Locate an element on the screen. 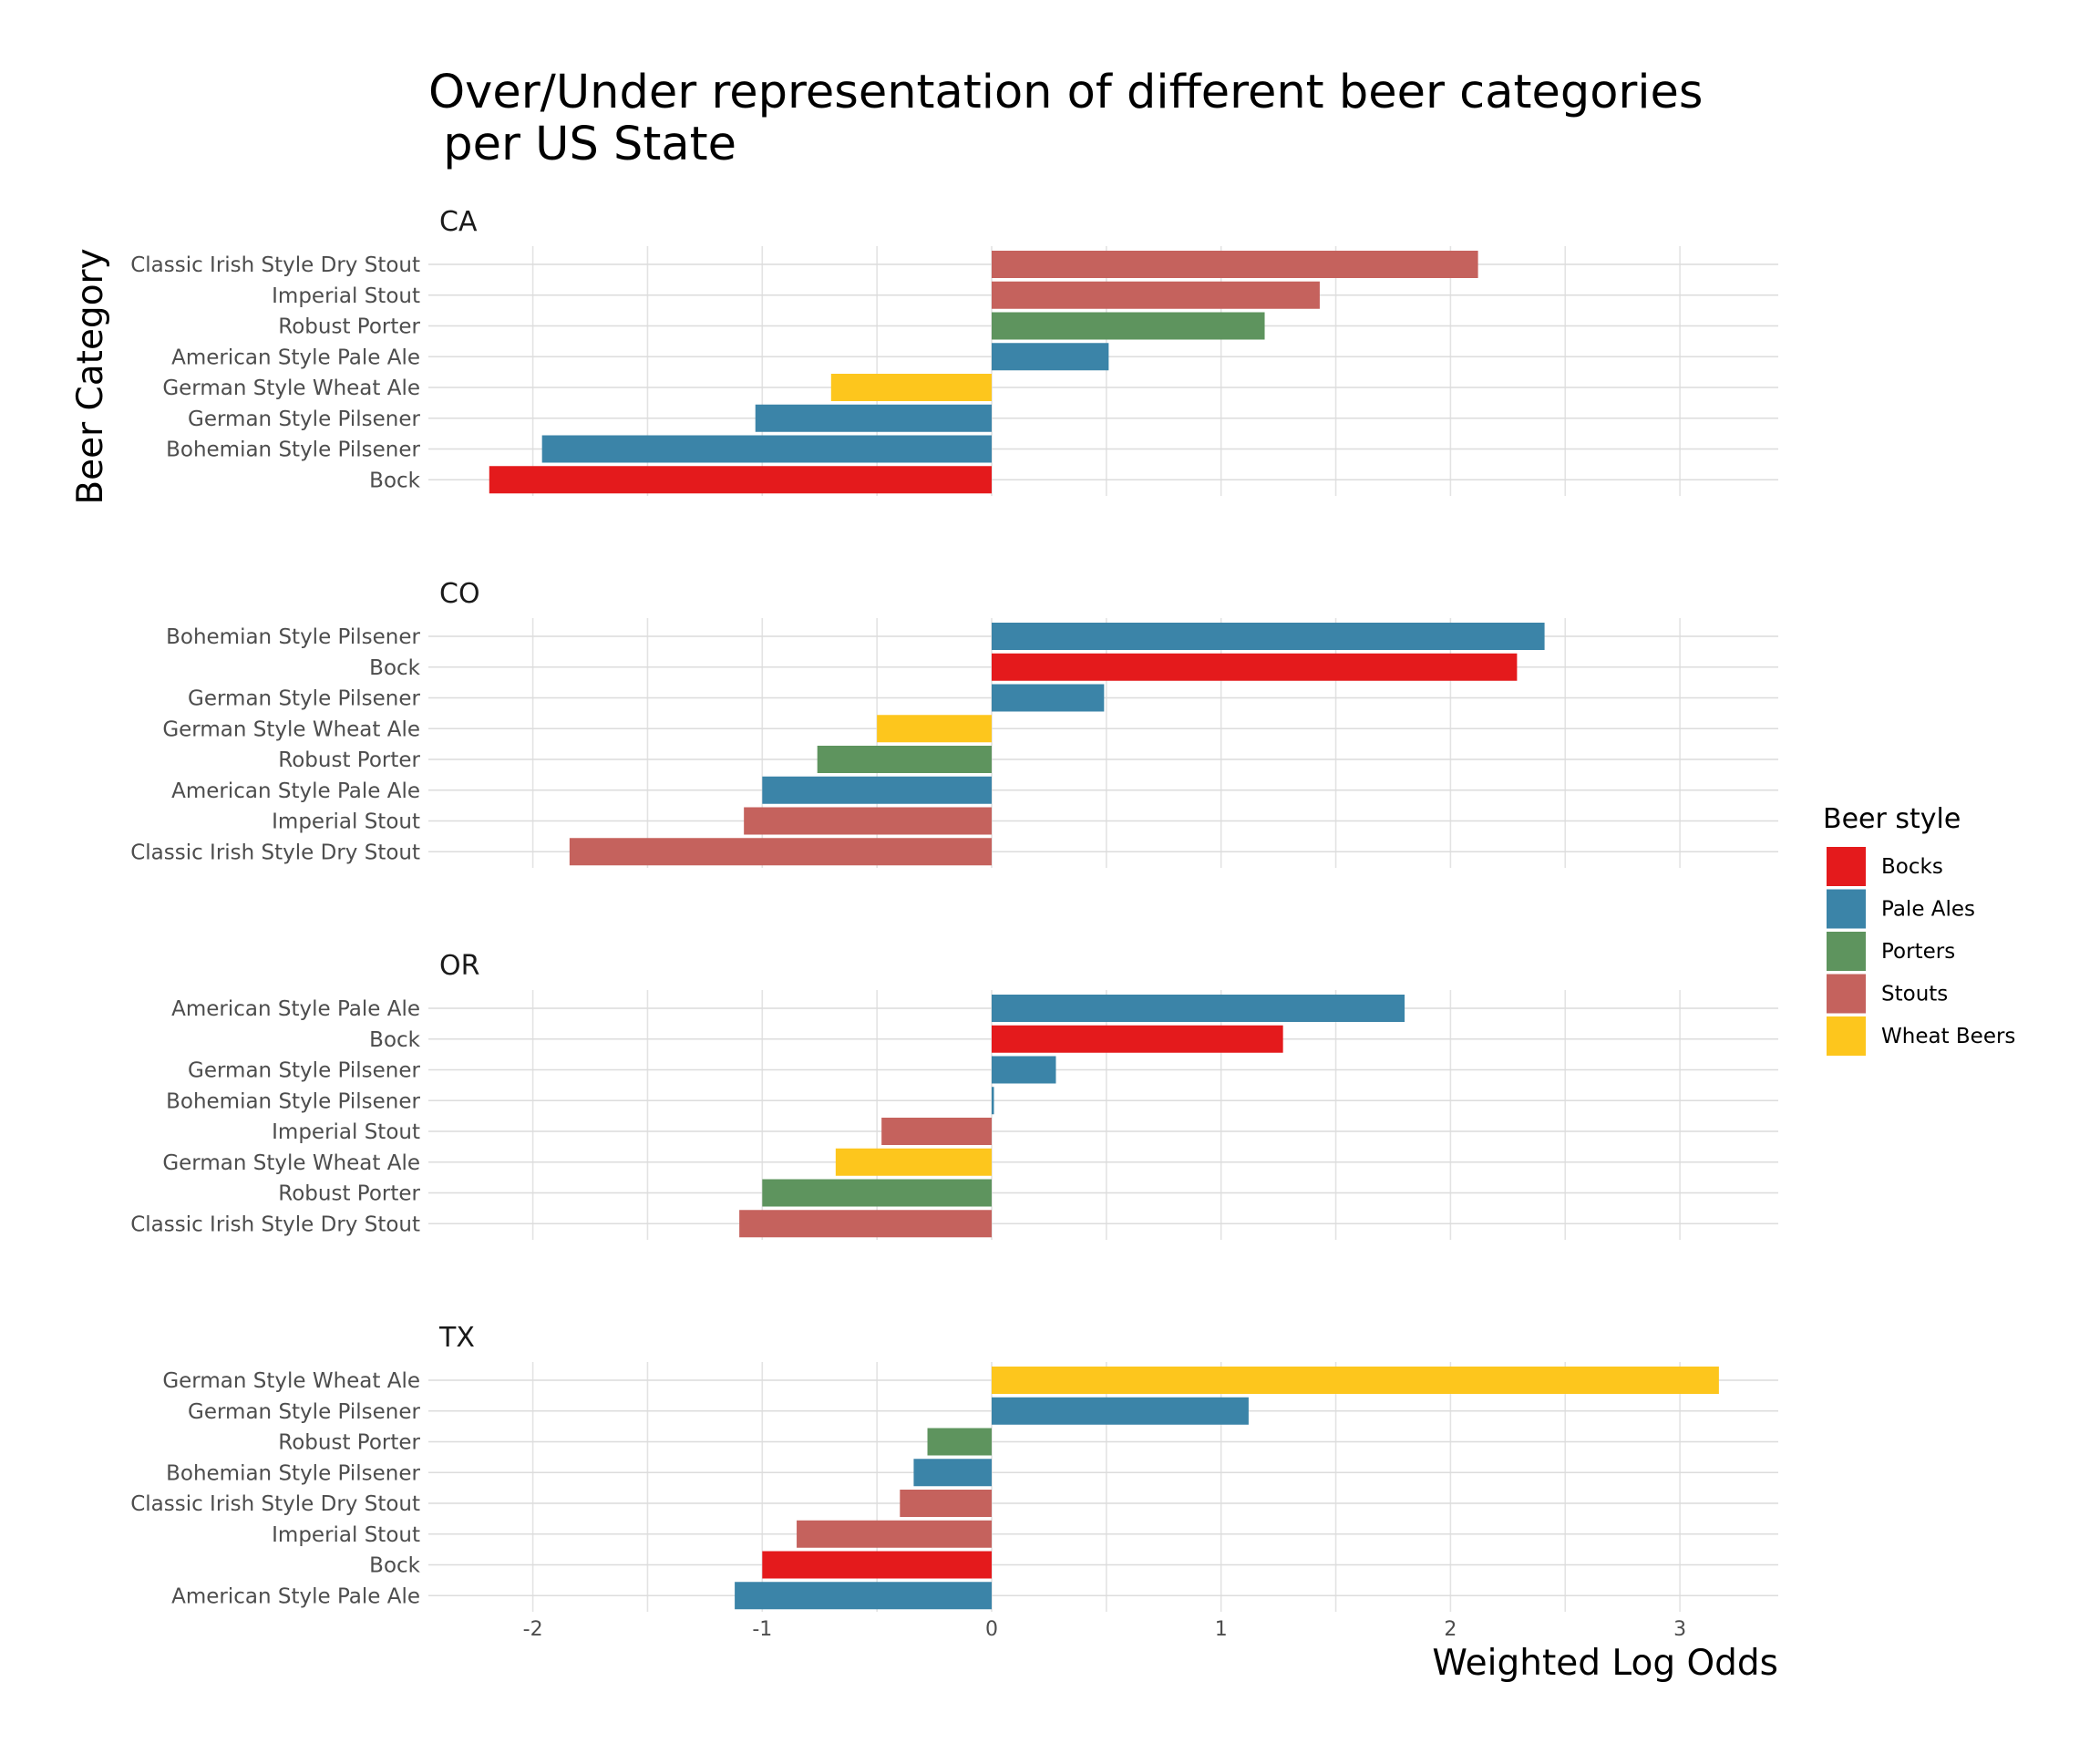  legend-label: Wheat Beers is located at coordinates (1948, 1036).